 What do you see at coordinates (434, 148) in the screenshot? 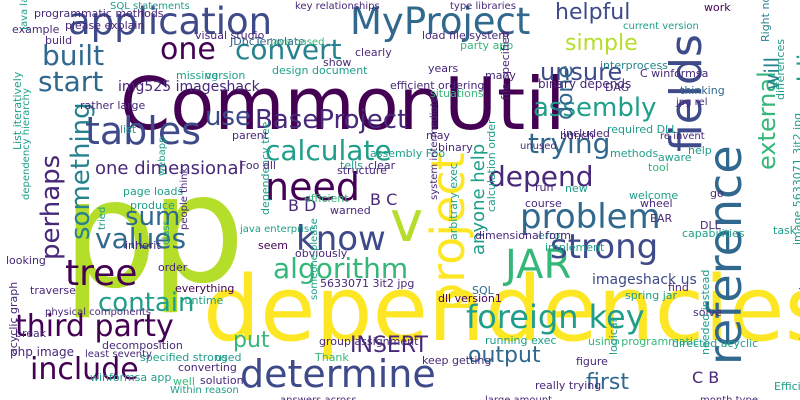
I see `cloud-word-system-intermediate: system intermediate` at bounding box center [434, 148].